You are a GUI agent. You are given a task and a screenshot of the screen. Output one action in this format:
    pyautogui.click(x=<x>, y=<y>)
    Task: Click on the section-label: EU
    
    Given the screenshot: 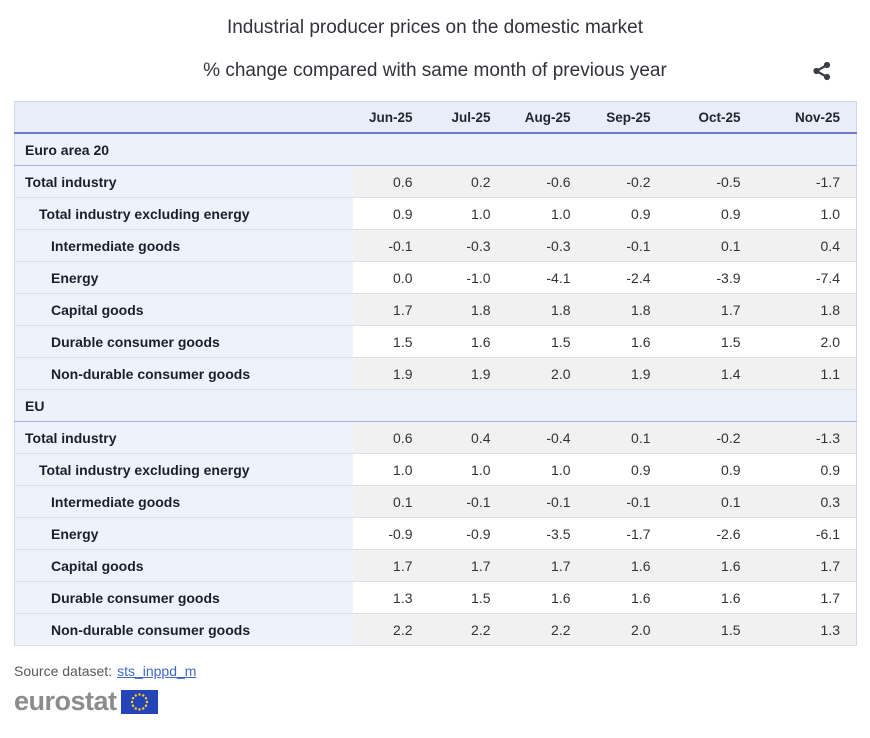 What is the action you would take?
    pyautogui.click(x=435, y=405)
    